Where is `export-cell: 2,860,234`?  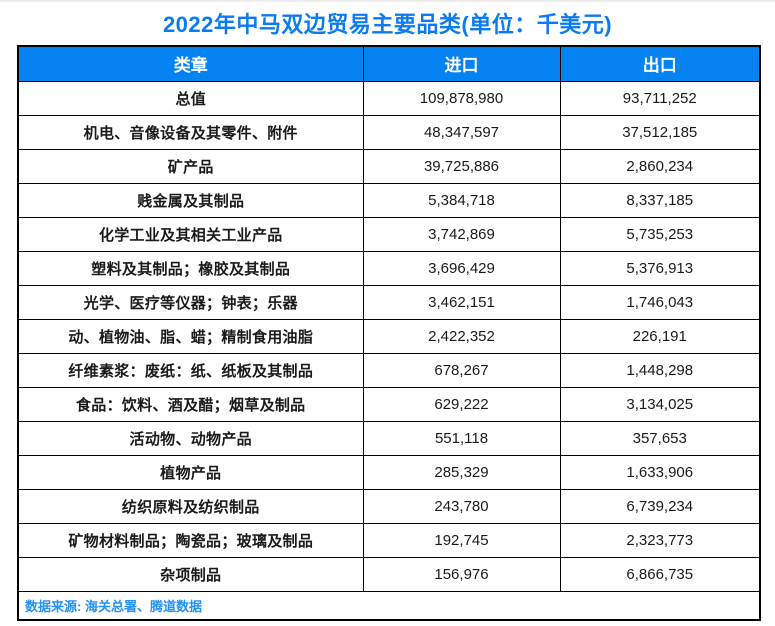 export-cell: 2,860,234 is located at coordinates (660, 166).